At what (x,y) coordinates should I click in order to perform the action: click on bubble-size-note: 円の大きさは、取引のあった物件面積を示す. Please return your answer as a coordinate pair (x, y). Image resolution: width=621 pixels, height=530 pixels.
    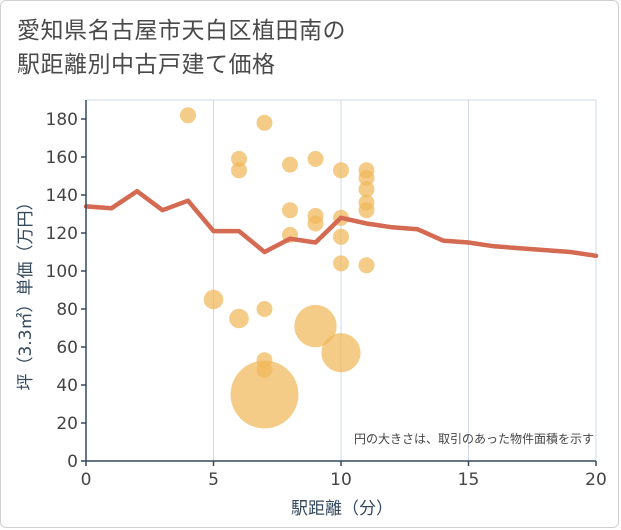
    Looking at the image, I should click on (474, 438).